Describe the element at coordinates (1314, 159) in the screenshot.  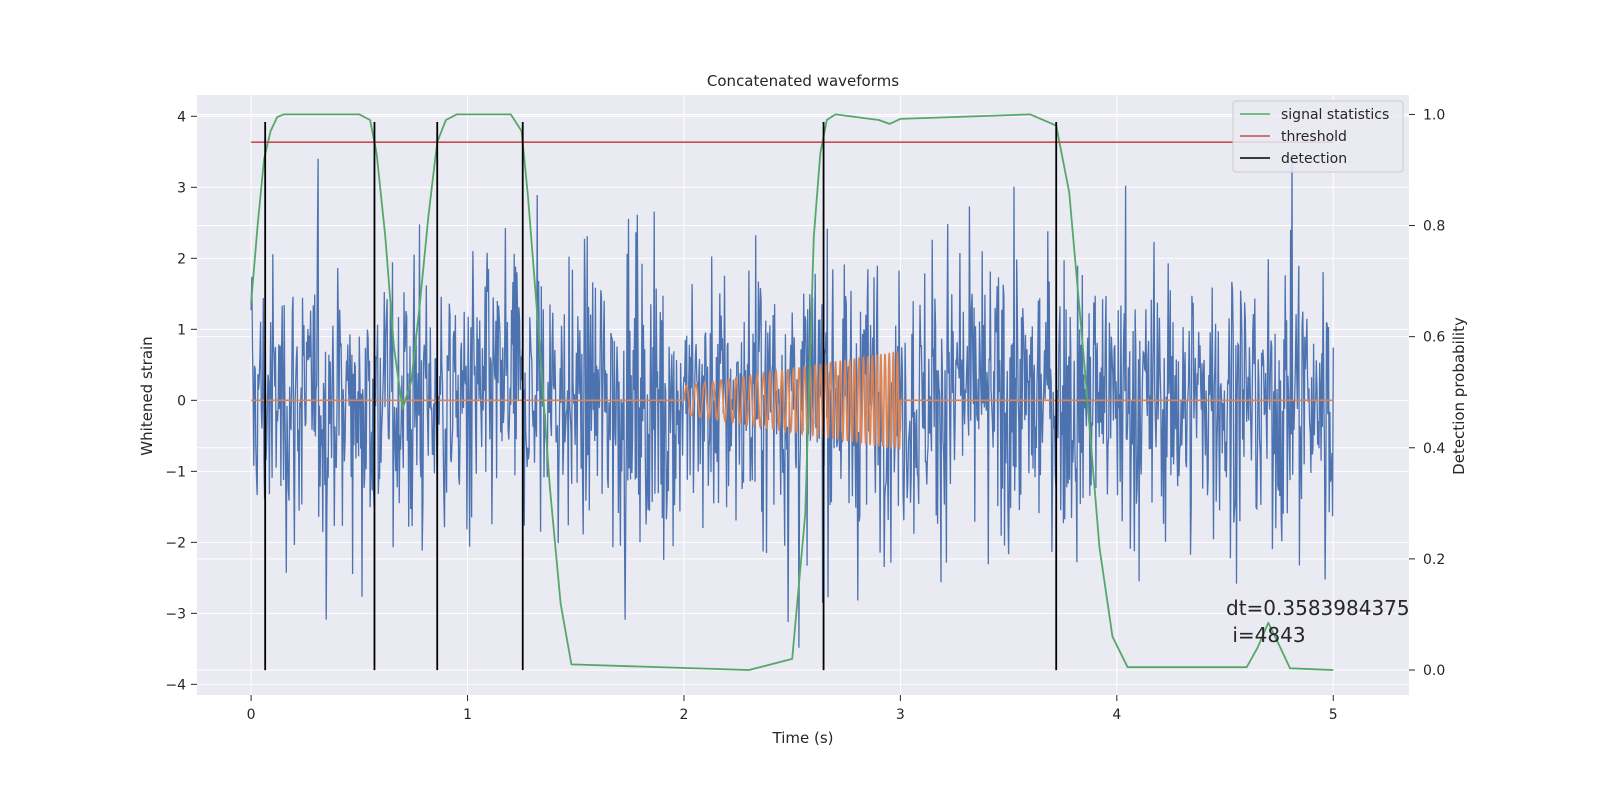
I see `legend-label-detection: detection` at that location.